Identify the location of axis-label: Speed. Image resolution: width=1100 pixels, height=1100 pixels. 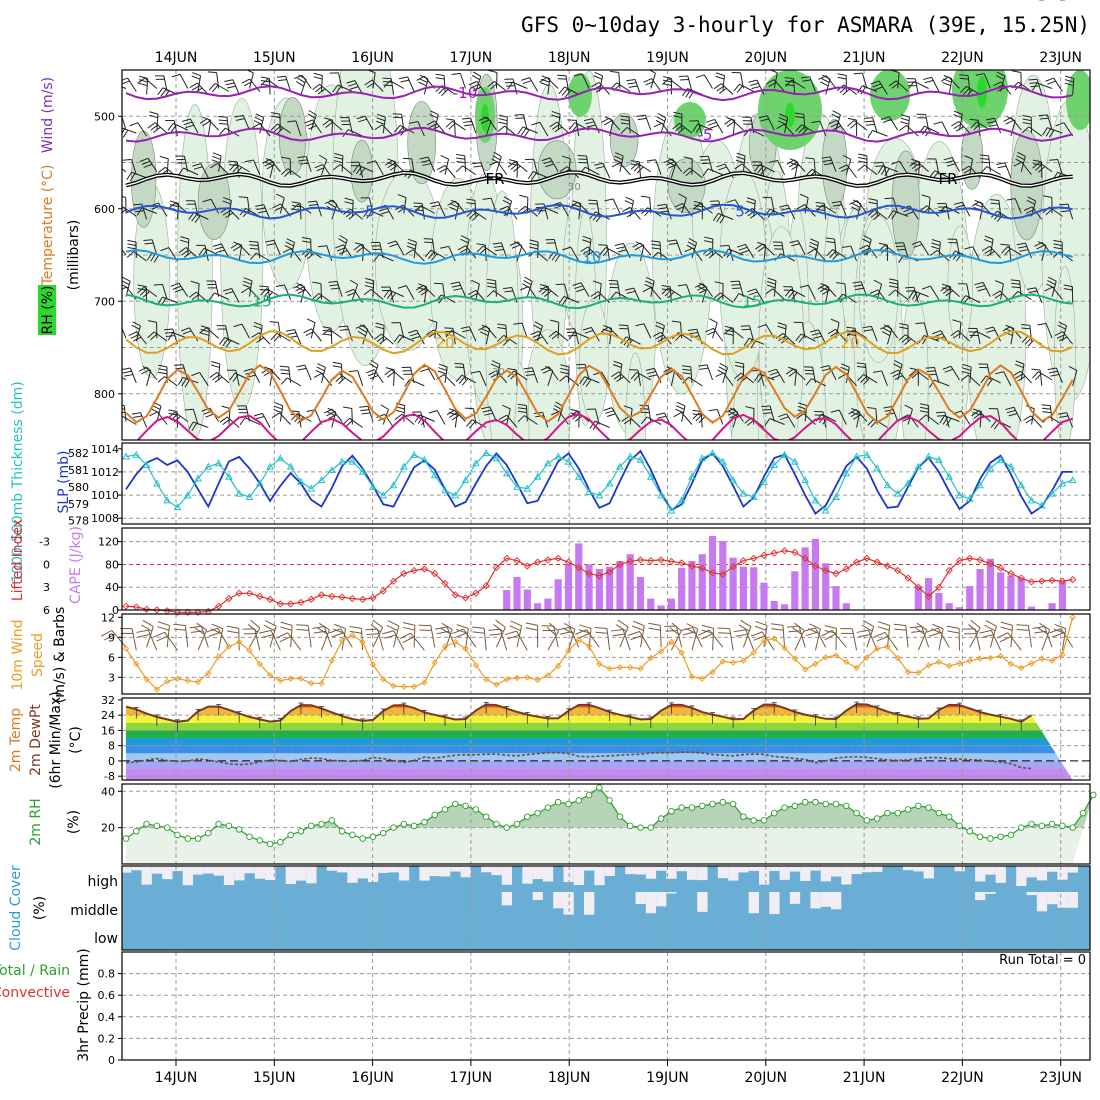
(38, 655).